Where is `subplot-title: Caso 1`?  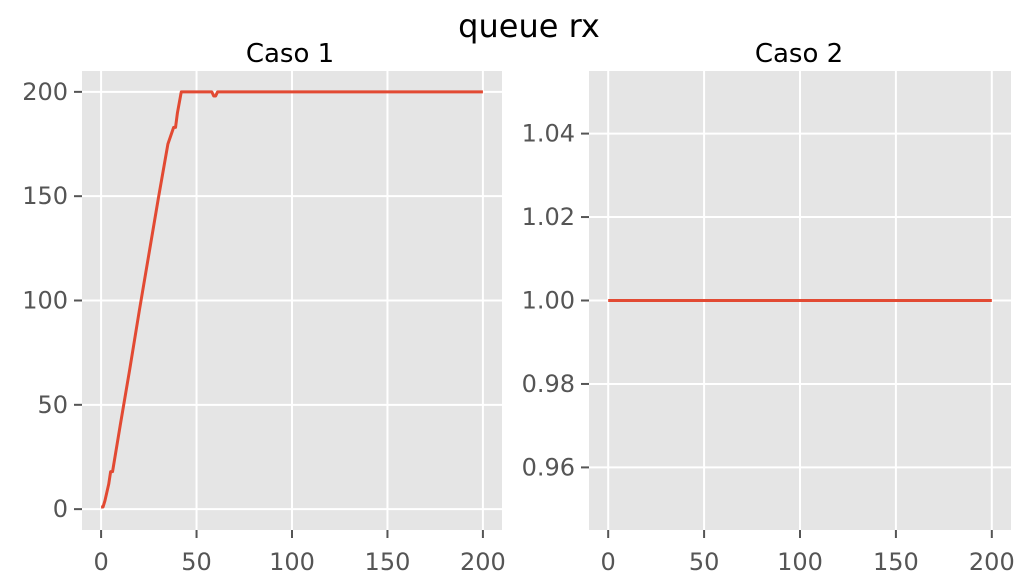
subplot-title: Caso 1 is located at coordinates (290, 54).